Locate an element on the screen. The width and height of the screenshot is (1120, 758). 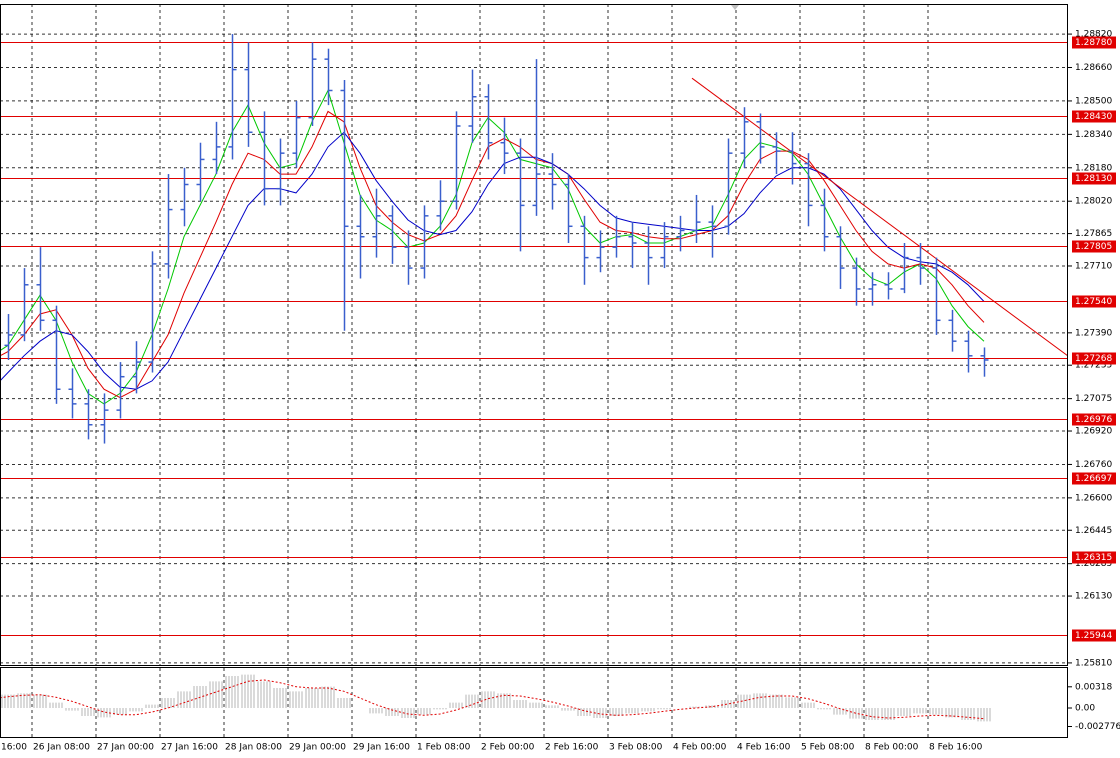
level-label: 1.27540 is located at coordinates (1093, 302).